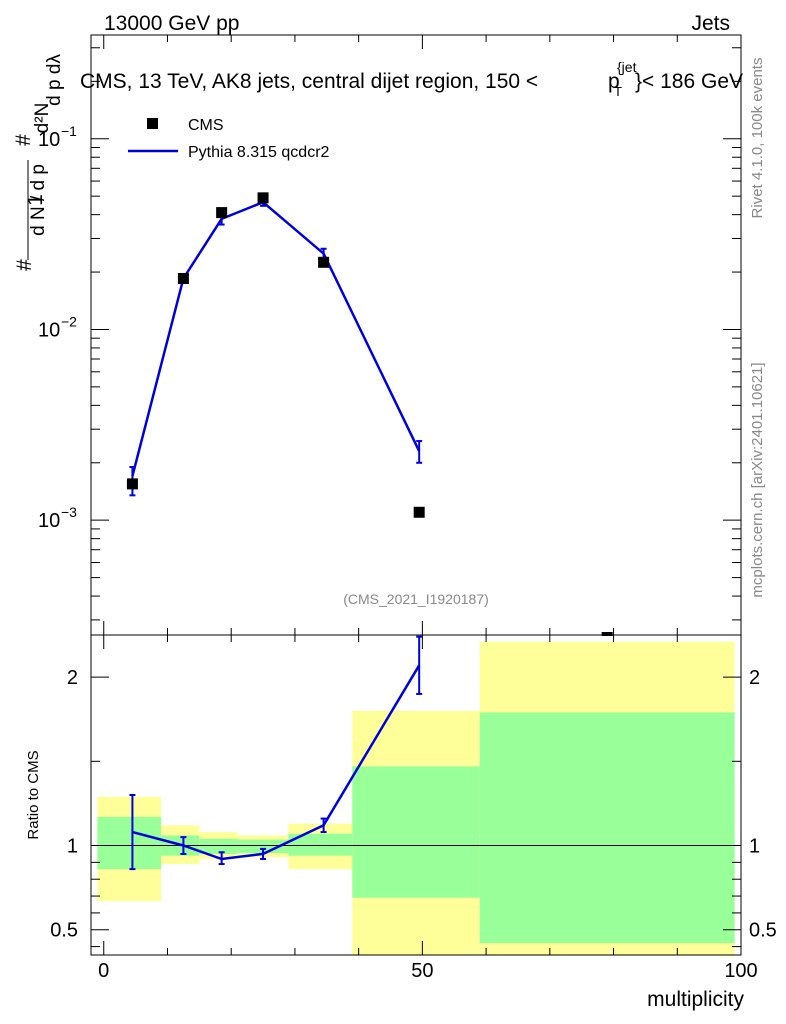 Image resolution: width=786 pixels, height=1024 pixels. I want to click on main-title-pt: p, so click(614, 81).